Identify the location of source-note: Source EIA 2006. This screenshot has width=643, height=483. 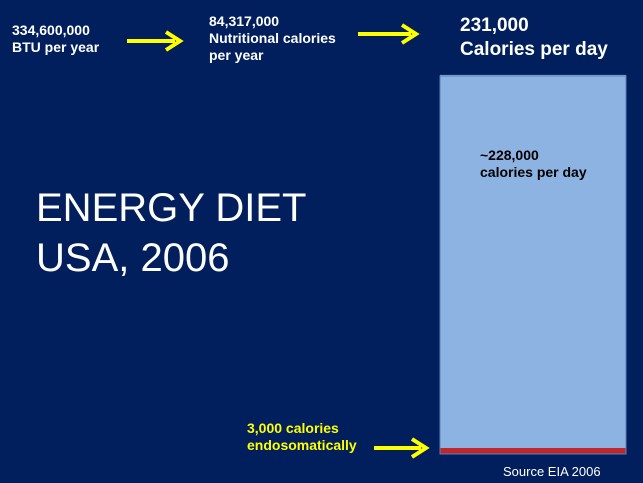
(552, 471).